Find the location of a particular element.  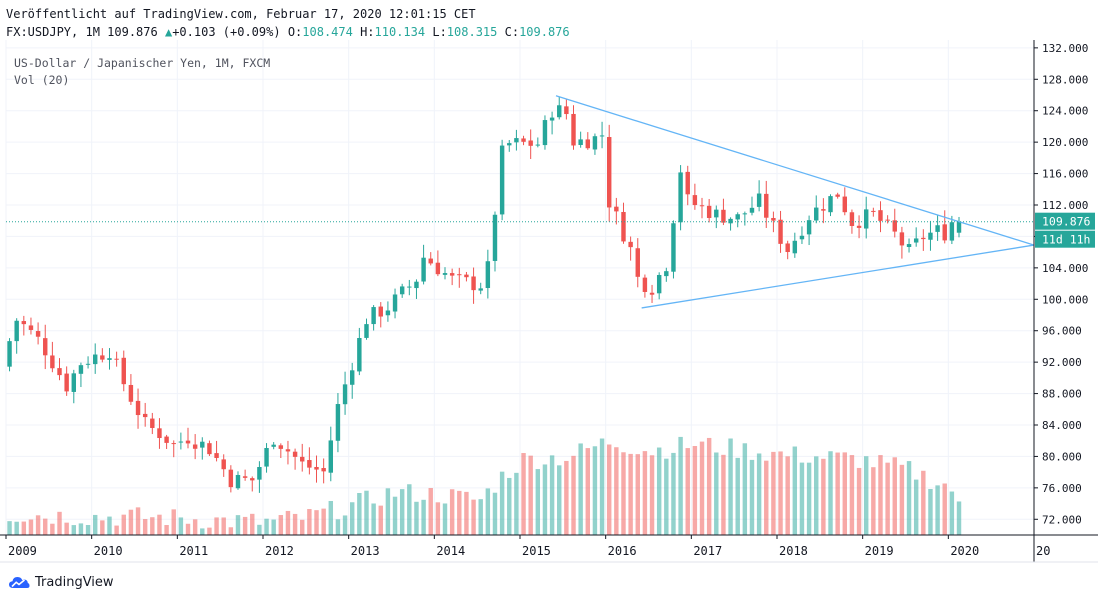

tradingview-logo: TradingView is located at coordinates (61, 582).